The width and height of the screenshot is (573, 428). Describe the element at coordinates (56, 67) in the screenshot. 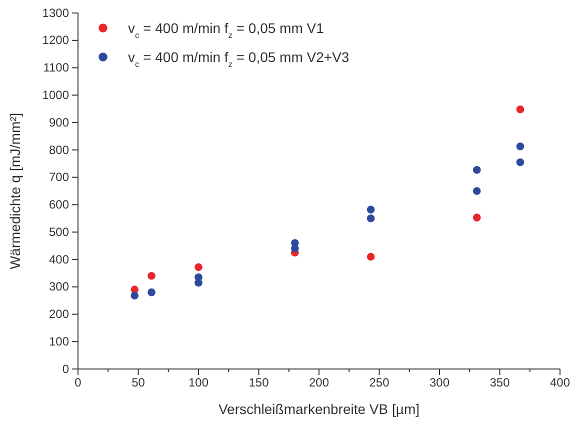

I see `y-tick-label: 1100` at that location.